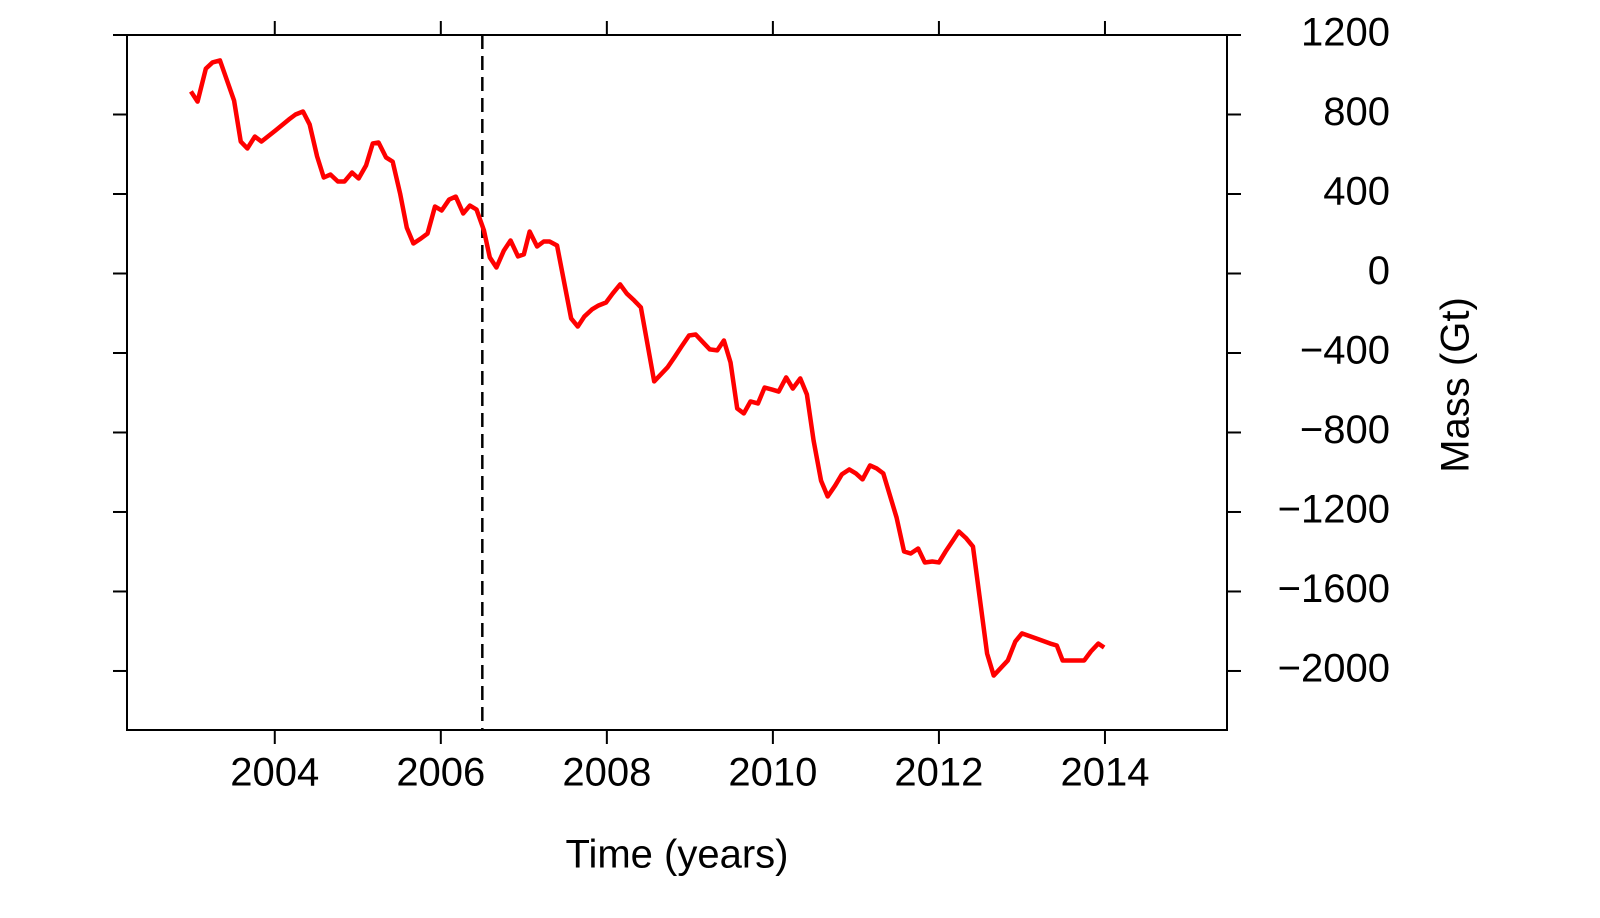 The height and width of the screenshot is (918, 1600). I want to click on y-tick-label: 1200, so click(1345, 33).